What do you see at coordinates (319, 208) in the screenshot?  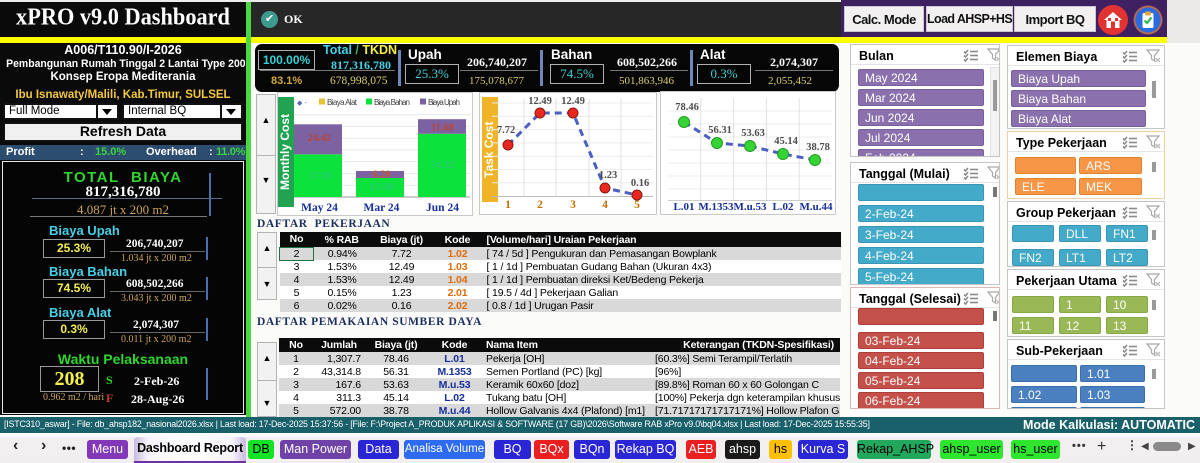 I see `svg-text: May 24` at bounding box center [319, 208].